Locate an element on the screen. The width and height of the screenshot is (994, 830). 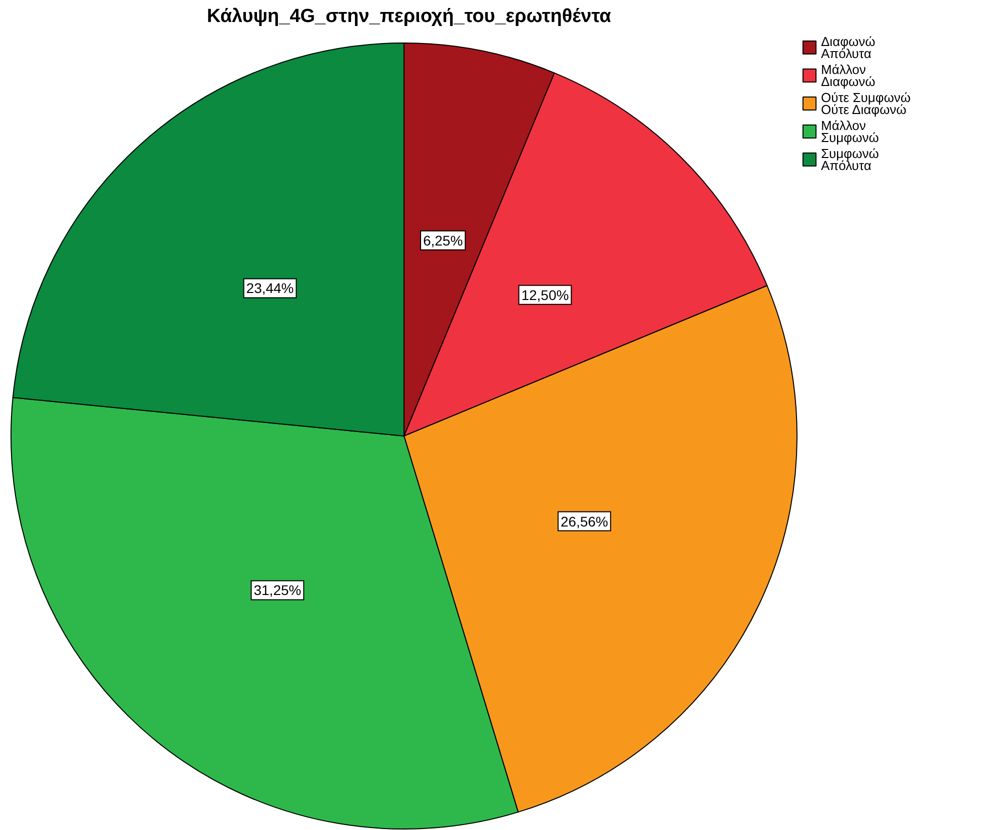
data-label: 26,56% is located at coordinates (584, 521).